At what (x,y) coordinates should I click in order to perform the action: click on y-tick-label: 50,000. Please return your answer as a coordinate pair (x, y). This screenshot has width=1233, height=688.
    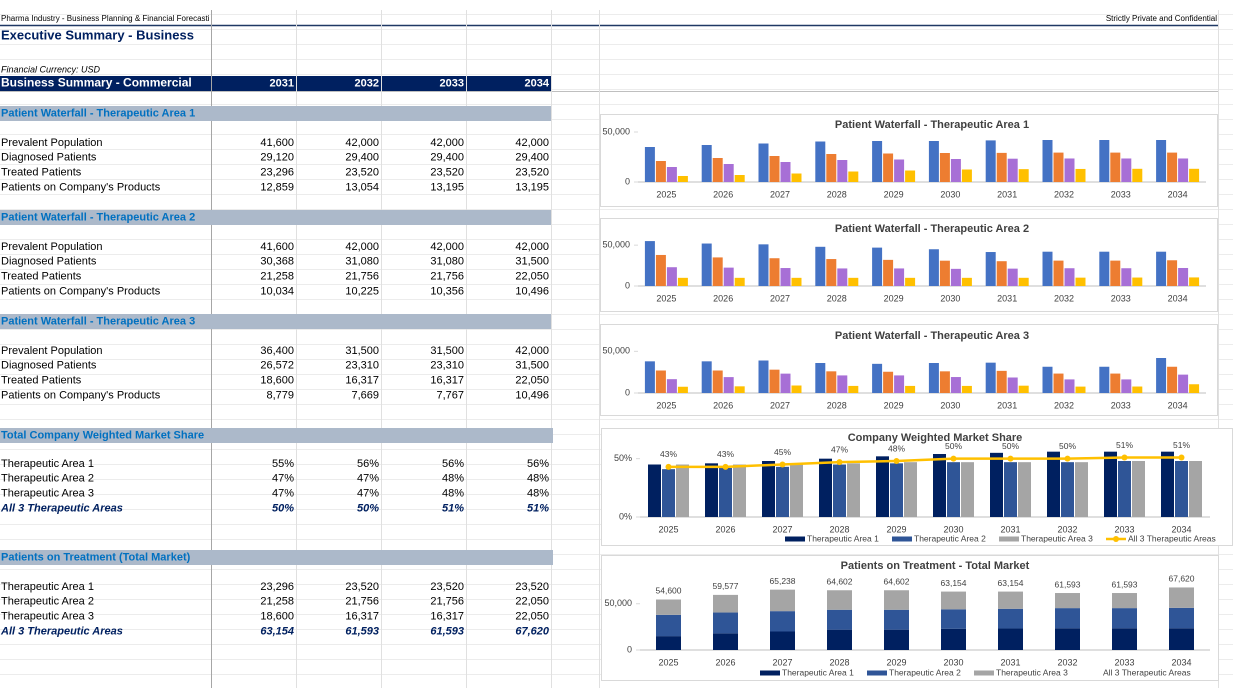
    Looking at the image, I should click on (616, 351).